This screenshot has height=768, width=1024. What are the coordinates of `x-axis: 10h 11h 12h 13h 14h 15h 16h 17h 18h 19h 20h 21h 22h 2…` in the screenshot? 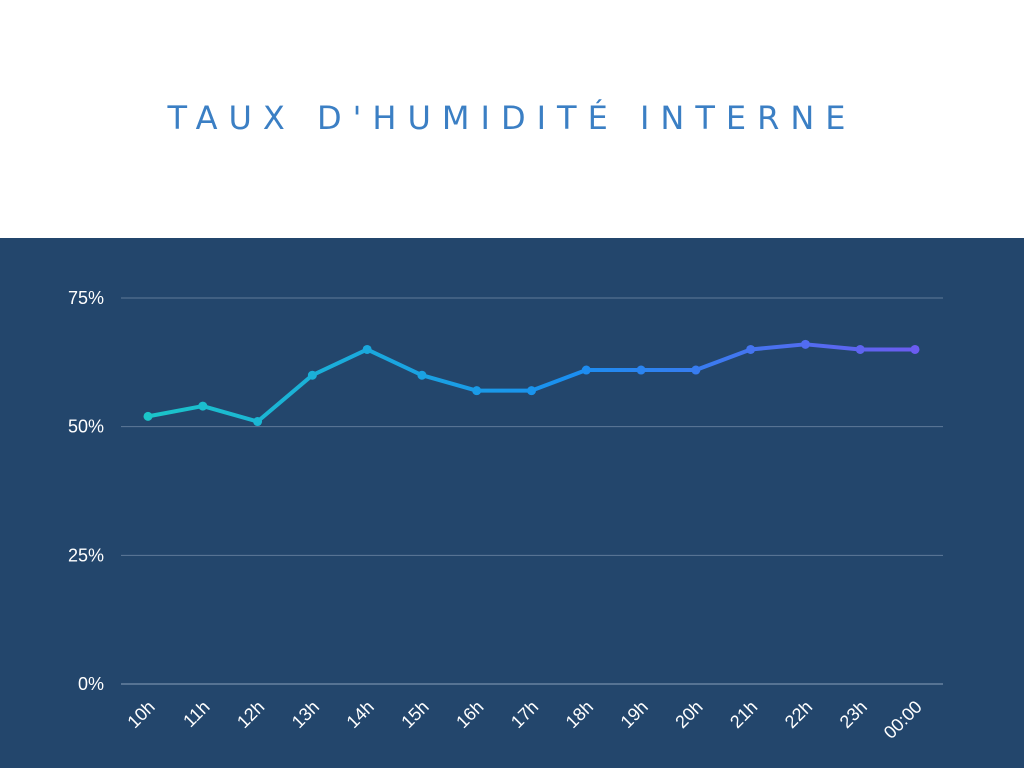 It's located at (524, 720).